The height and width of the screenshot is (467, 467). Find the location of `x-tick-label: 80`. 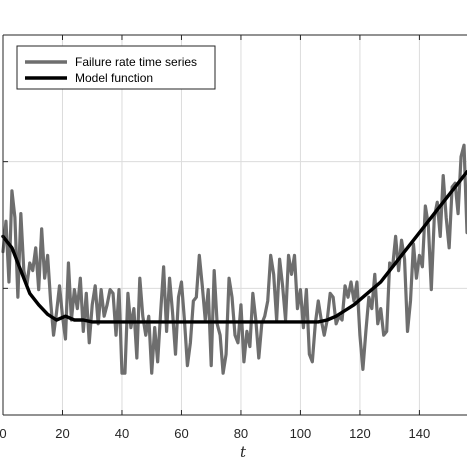

x-tick-label: 80 is located at coordinates (241, 433).